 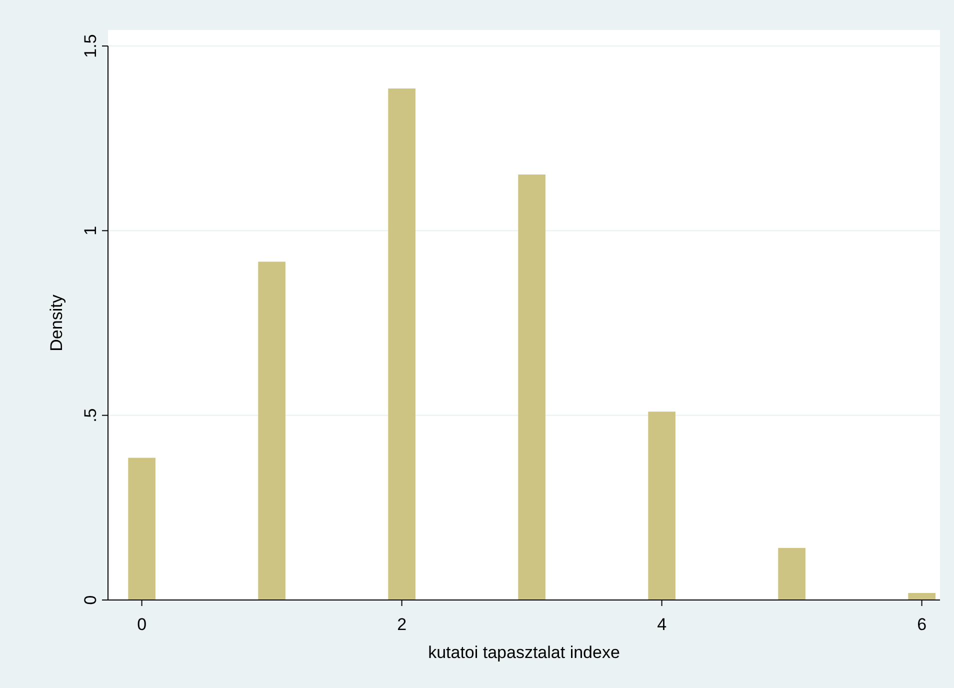 I want to click on x-axis-title: kutatoi tapasztalat indexe, so click(x=524, y=652).